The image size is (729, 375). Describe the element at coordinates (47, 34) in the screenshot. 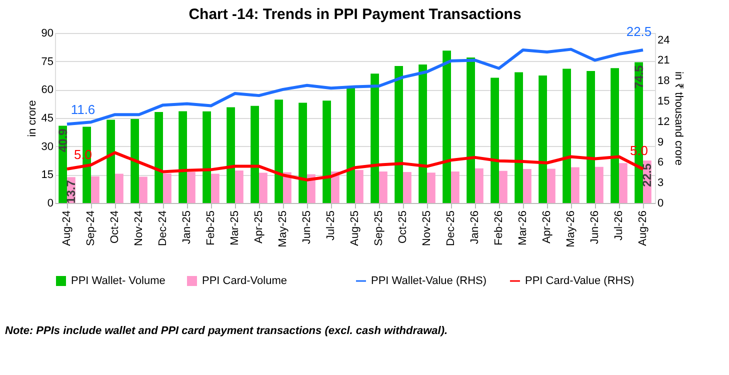

I see `y-tick-label: 90` at that location.